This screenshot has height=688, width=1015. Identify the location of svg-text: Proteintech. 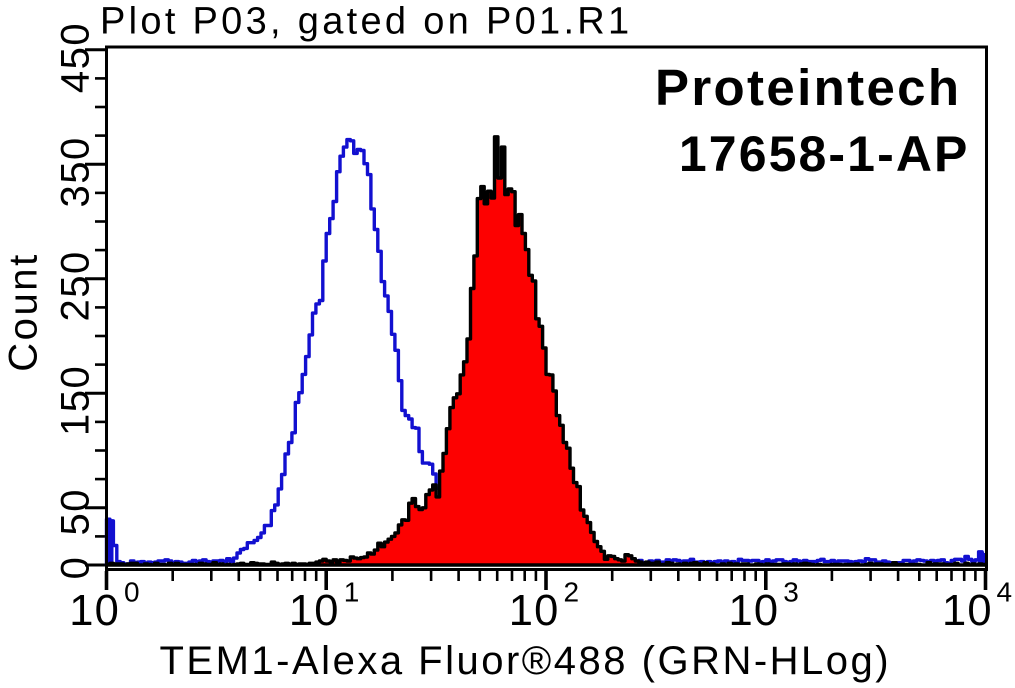
(808, 87).